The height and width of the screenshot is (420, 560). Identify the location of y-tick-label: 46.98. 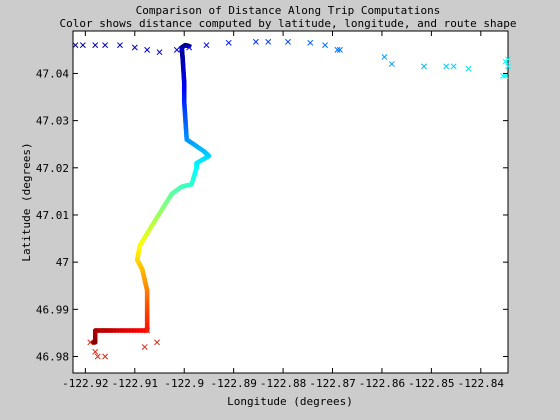
(52, 356).